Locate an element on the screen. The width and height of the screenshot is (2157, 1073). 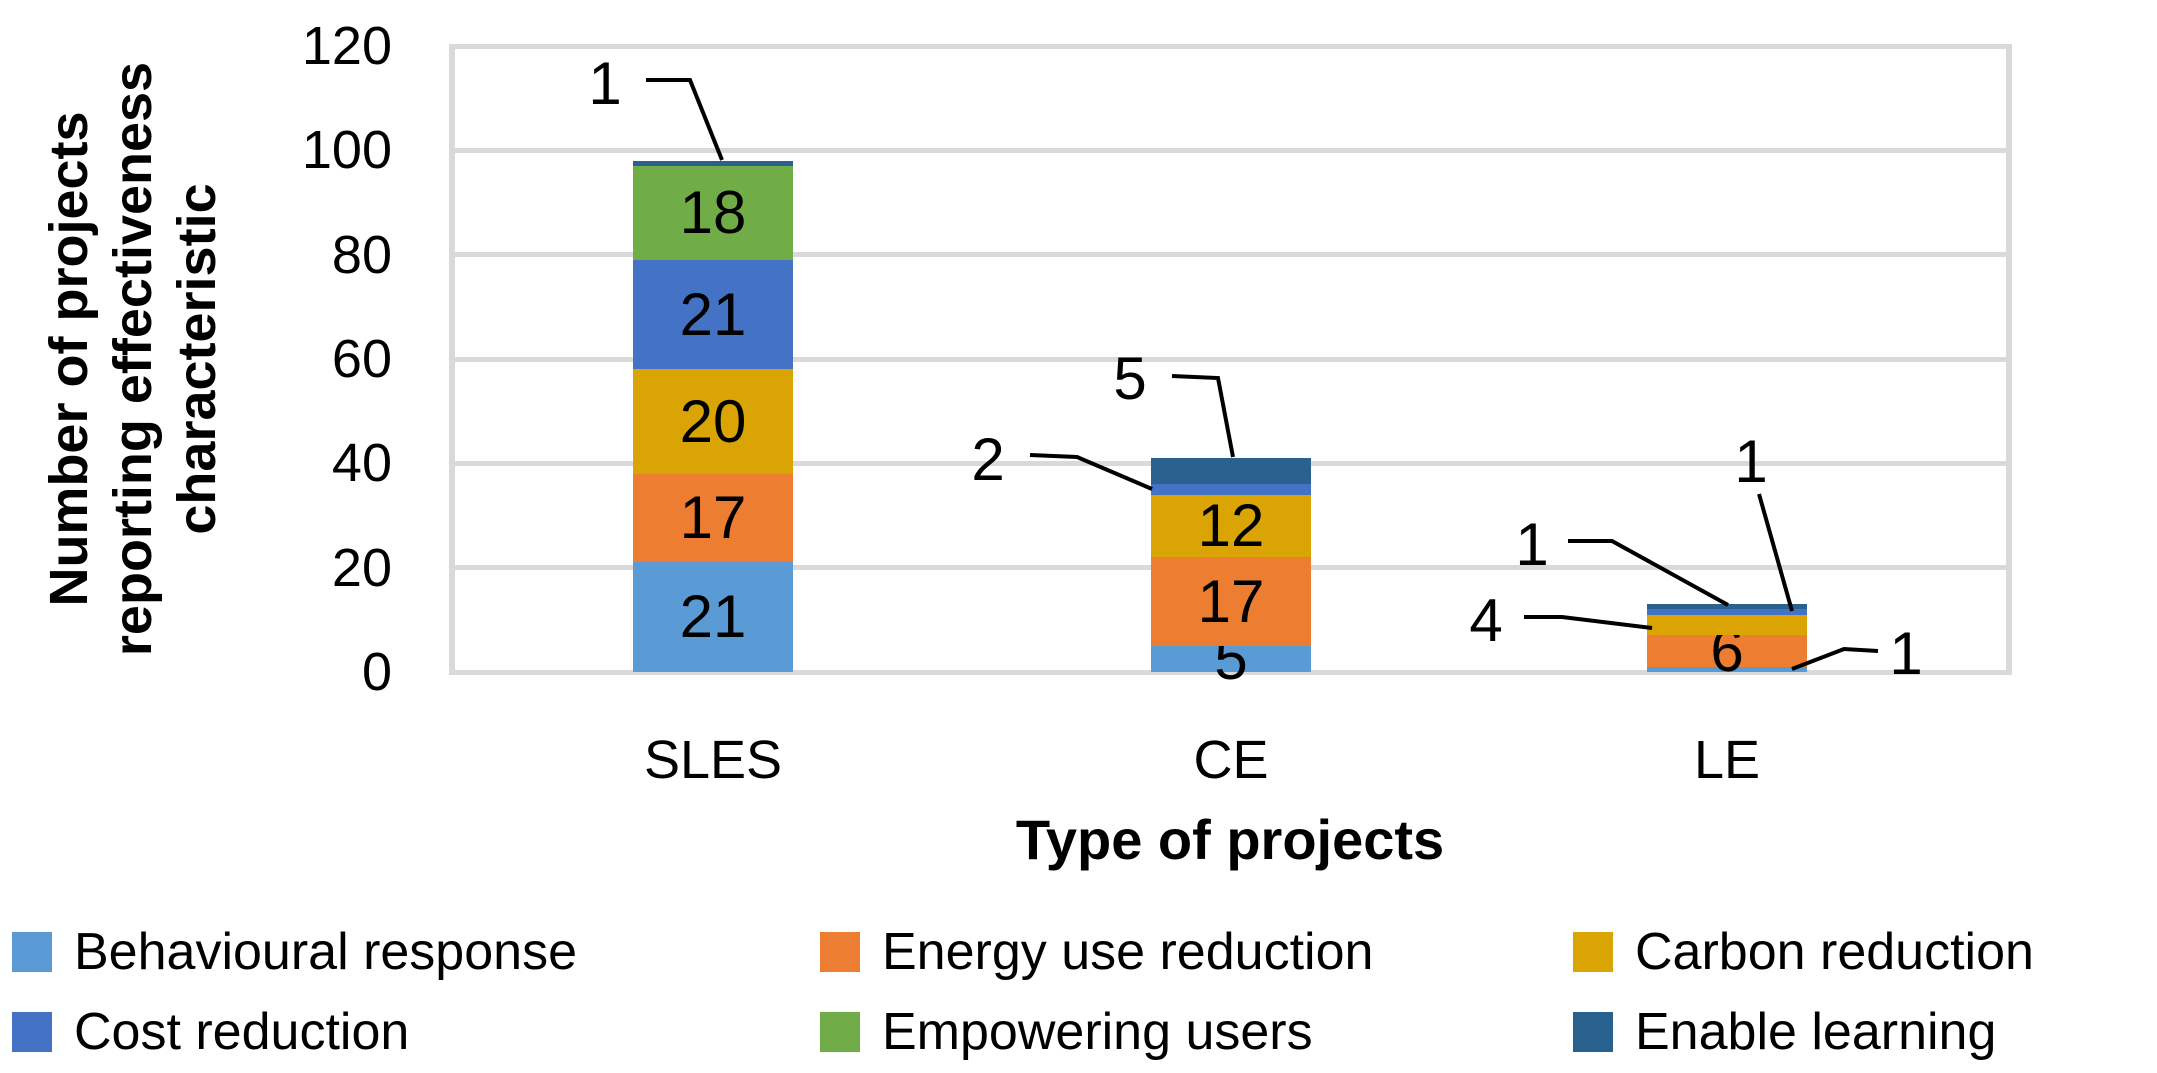
callout-label: 2 is located at coordinates (988, 459).